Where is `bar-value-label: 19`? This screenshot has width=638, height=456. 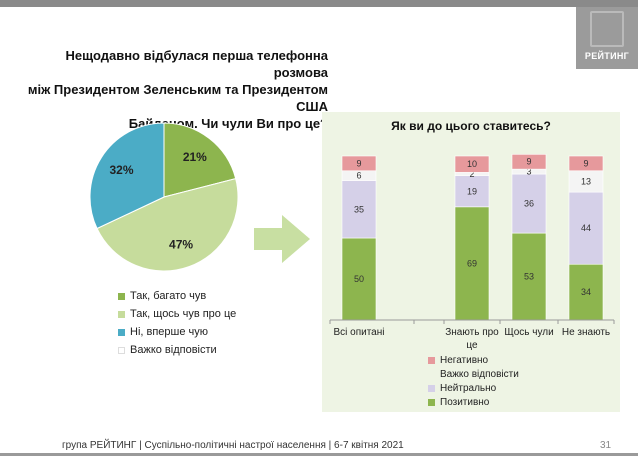
bar-value-label: 19 is located at coordinates (472, 191).